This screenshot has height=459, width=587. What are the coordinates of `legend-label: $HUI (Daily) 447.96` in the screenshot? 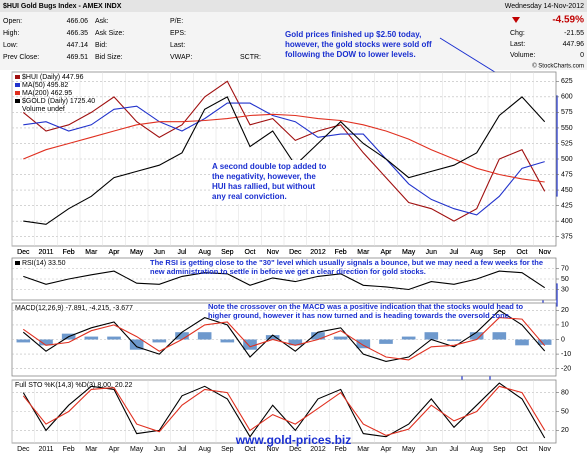 It's located at (53, 77).